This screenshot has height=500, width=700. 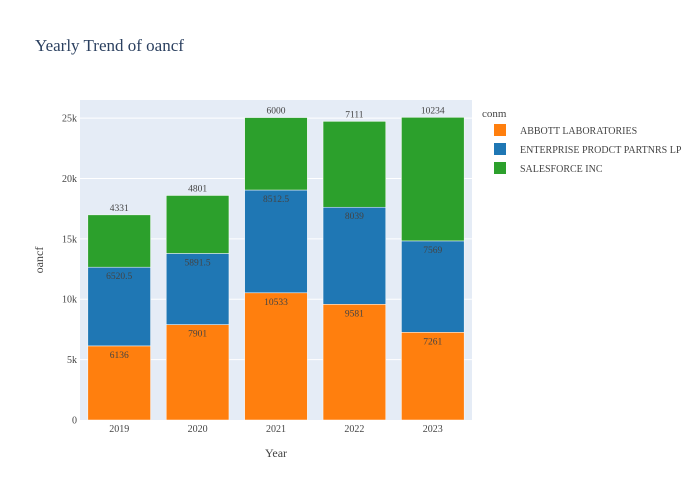 What do you see at coordinates (197, 189) in the screenshot?
I see `data-label: 4801` at bounding box center [197, 189].